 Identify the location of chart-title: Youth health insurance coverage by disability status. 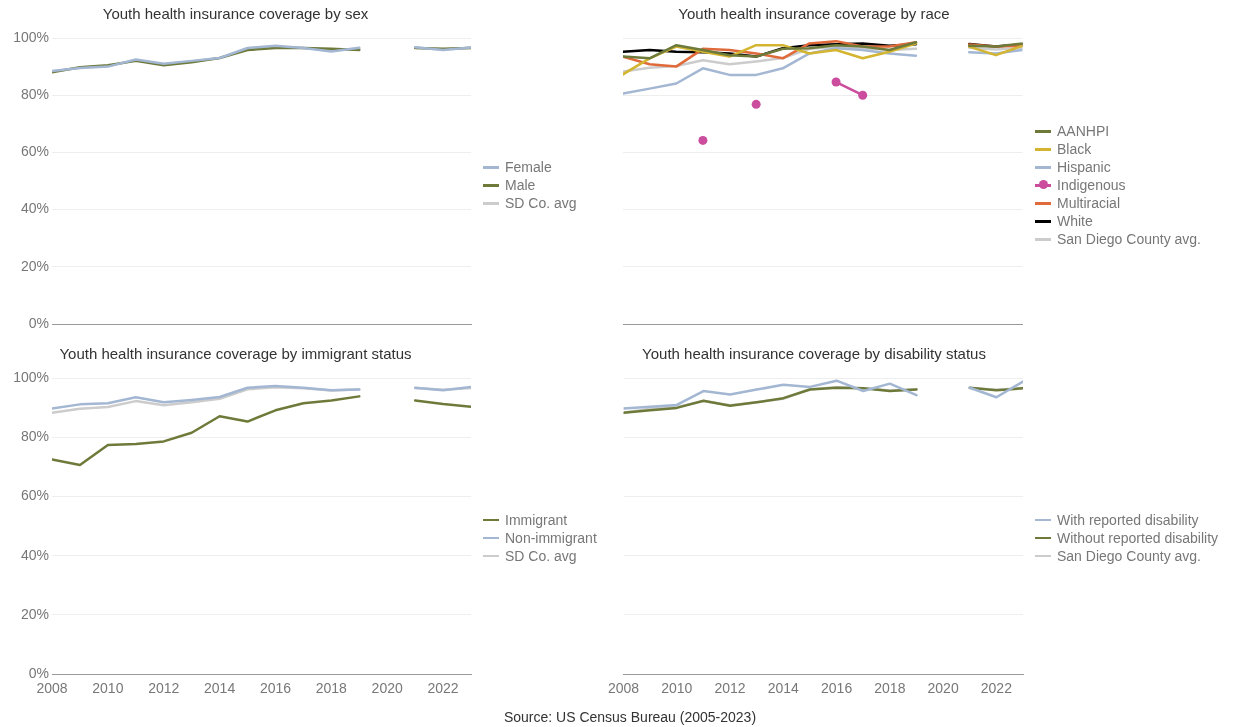
(814, 354).